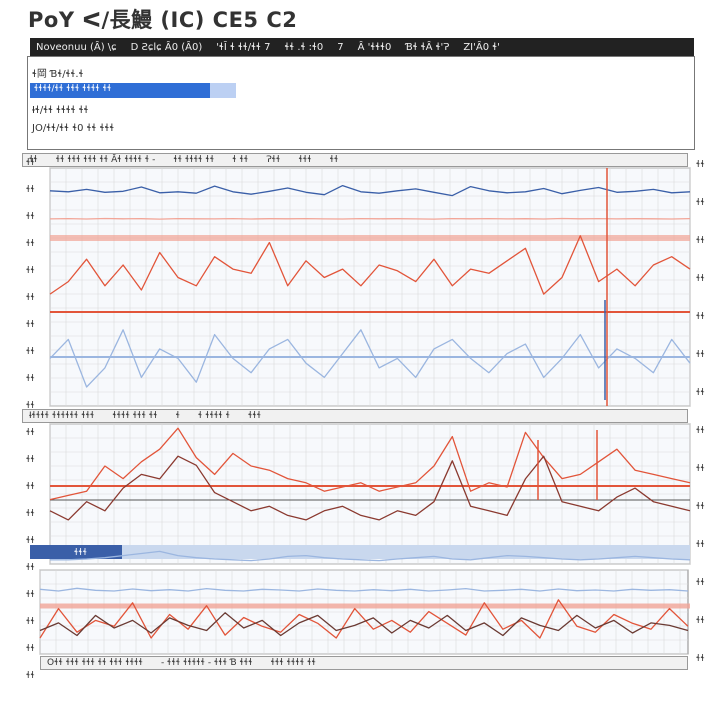 This screenshot has width=720, height=720. I want to click on selected-row-text: ɬɬɬɬ/ɬɬ ɬɬɬ ɬɬɬɬ ɬɬ, so click(73, 89).